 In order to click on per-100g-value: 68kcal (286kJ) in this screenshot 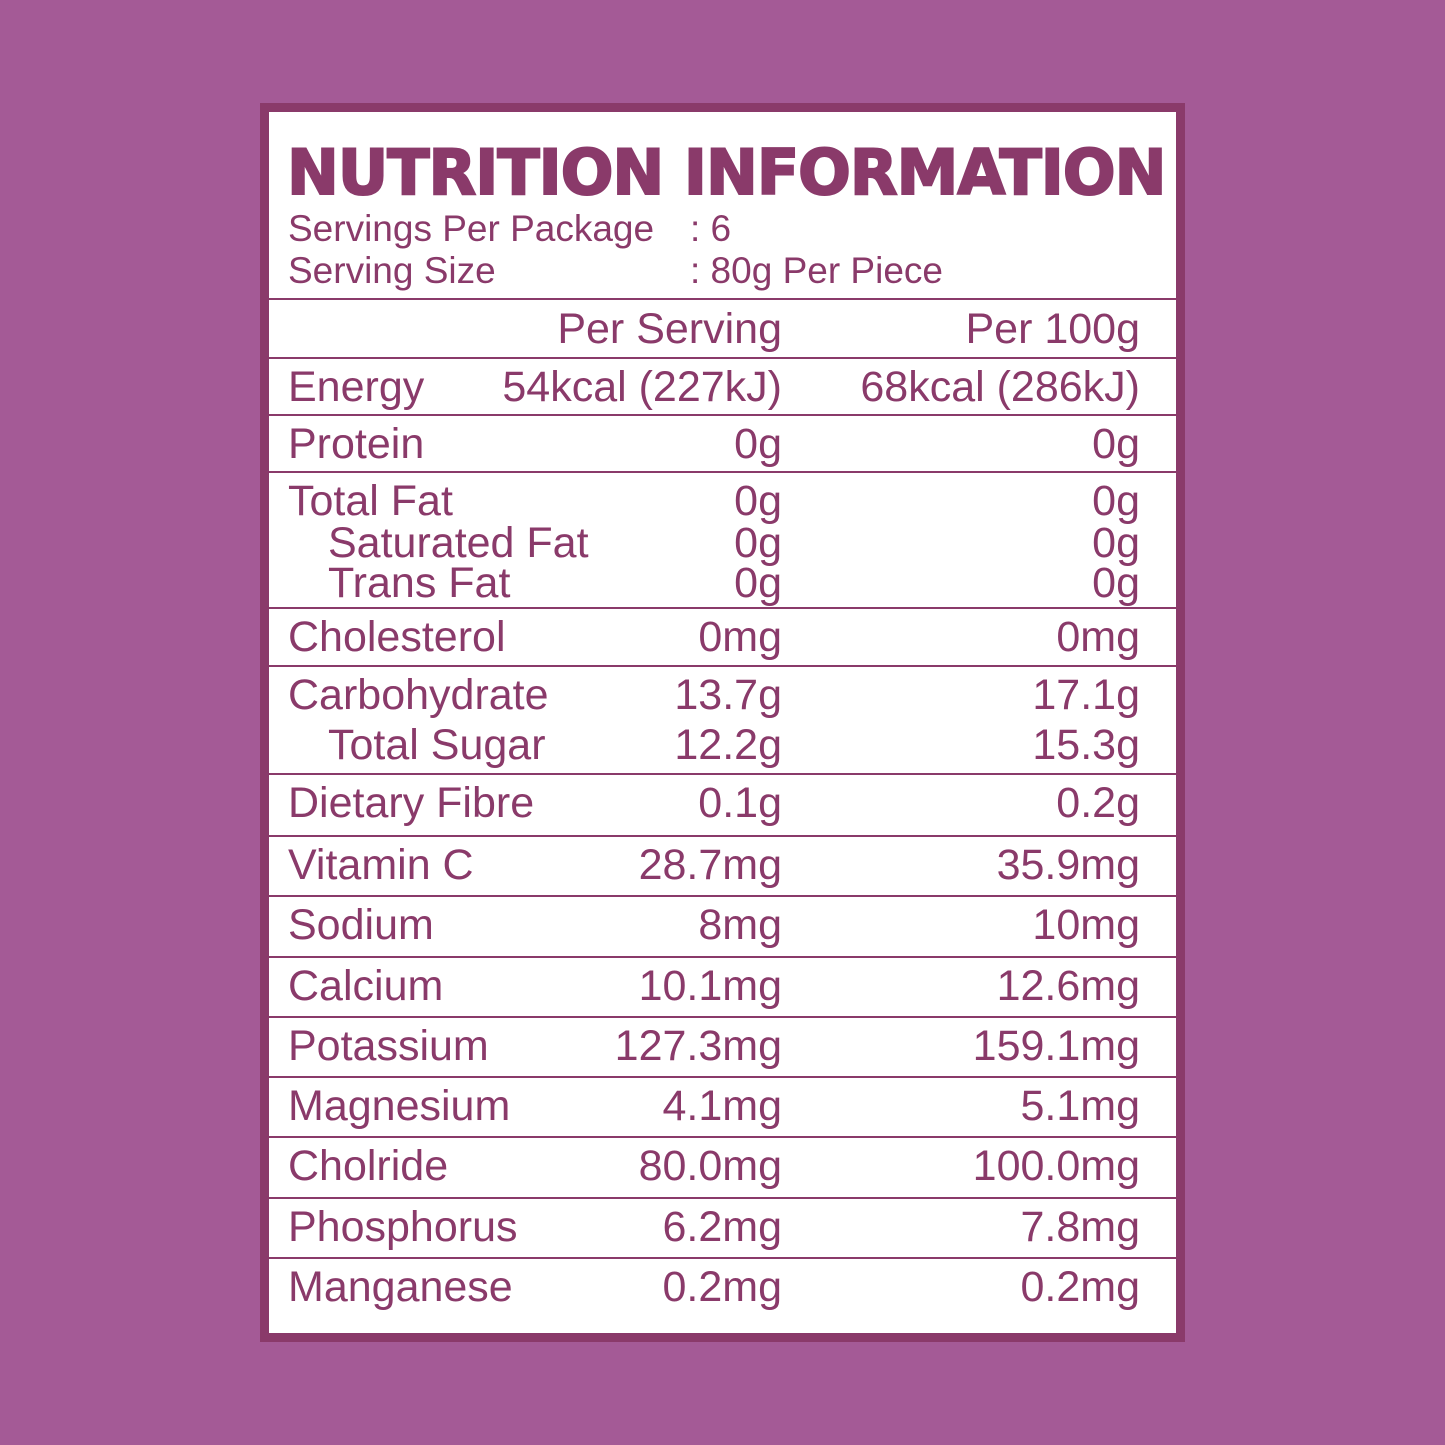, I will do `click(1000, 387)`.